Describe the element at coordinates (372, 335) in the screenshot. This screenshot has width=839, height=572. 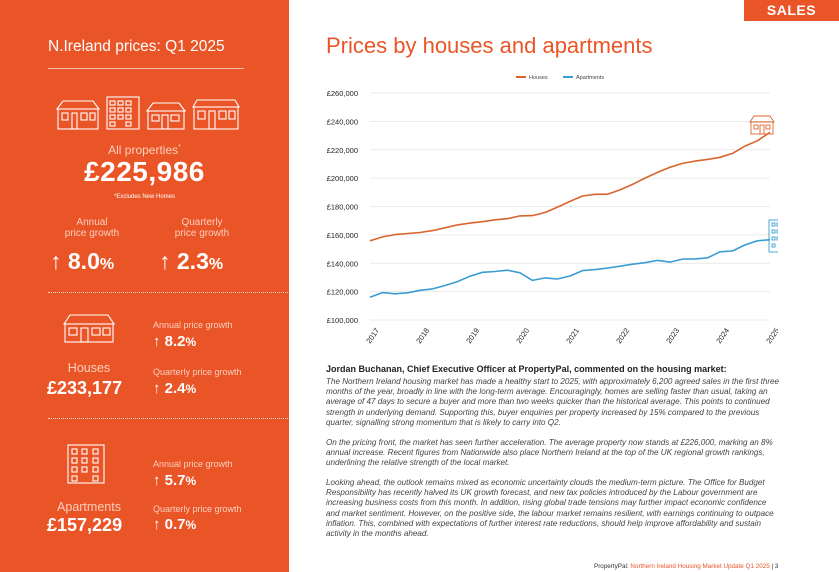
I see `x-tick-label: 2017` at that location.